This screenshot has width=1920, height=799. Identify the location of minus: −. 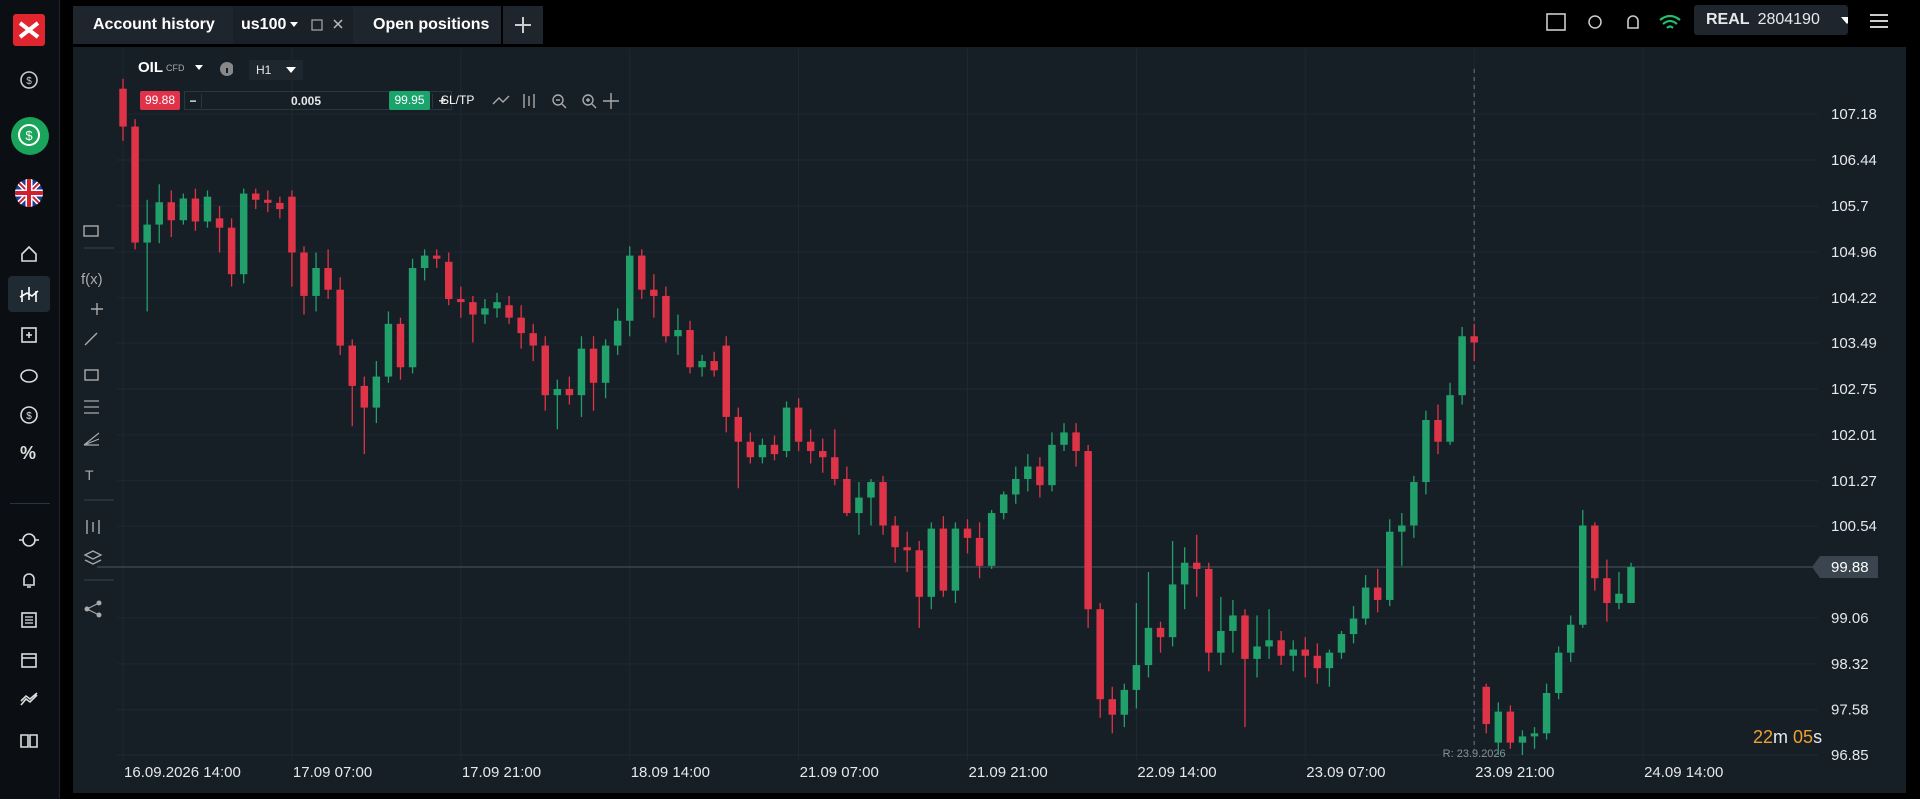
(193, 100).